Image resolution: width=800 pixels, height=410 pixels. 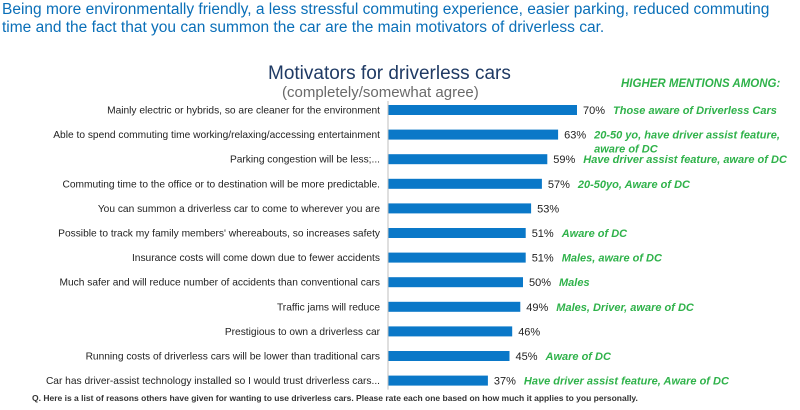 I want to click on category-label: Traffic jams will reduce, so click(x=328, y=307).